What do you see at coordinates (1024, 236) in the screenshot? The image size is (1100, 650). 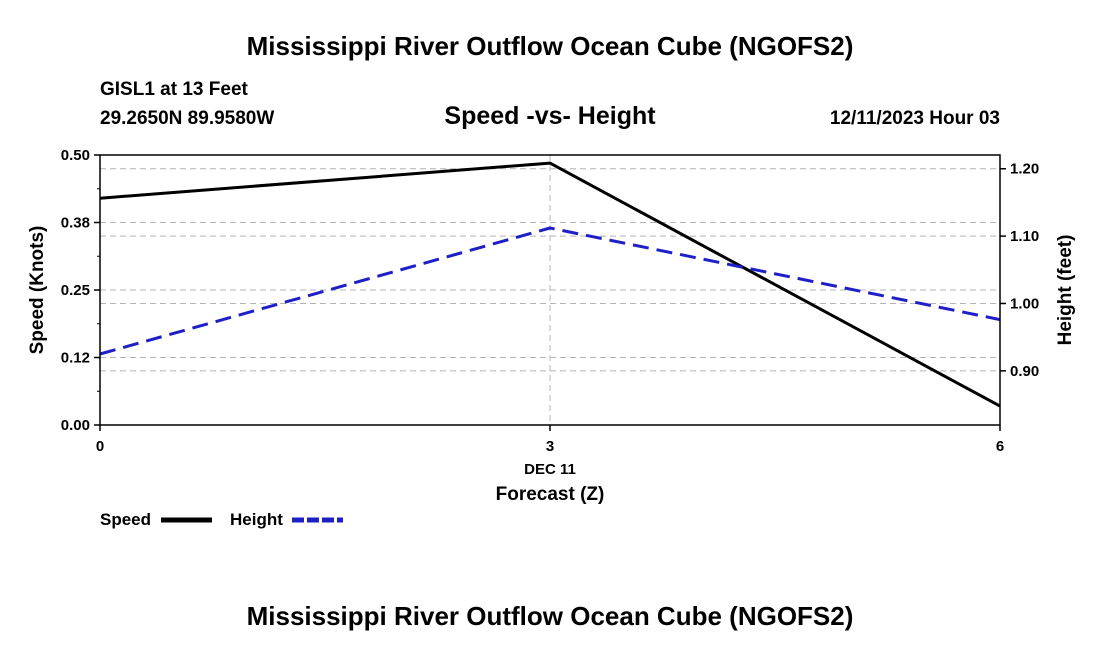 I see `y2-tick-label: 1.10` at bounding box center [1024, 236].